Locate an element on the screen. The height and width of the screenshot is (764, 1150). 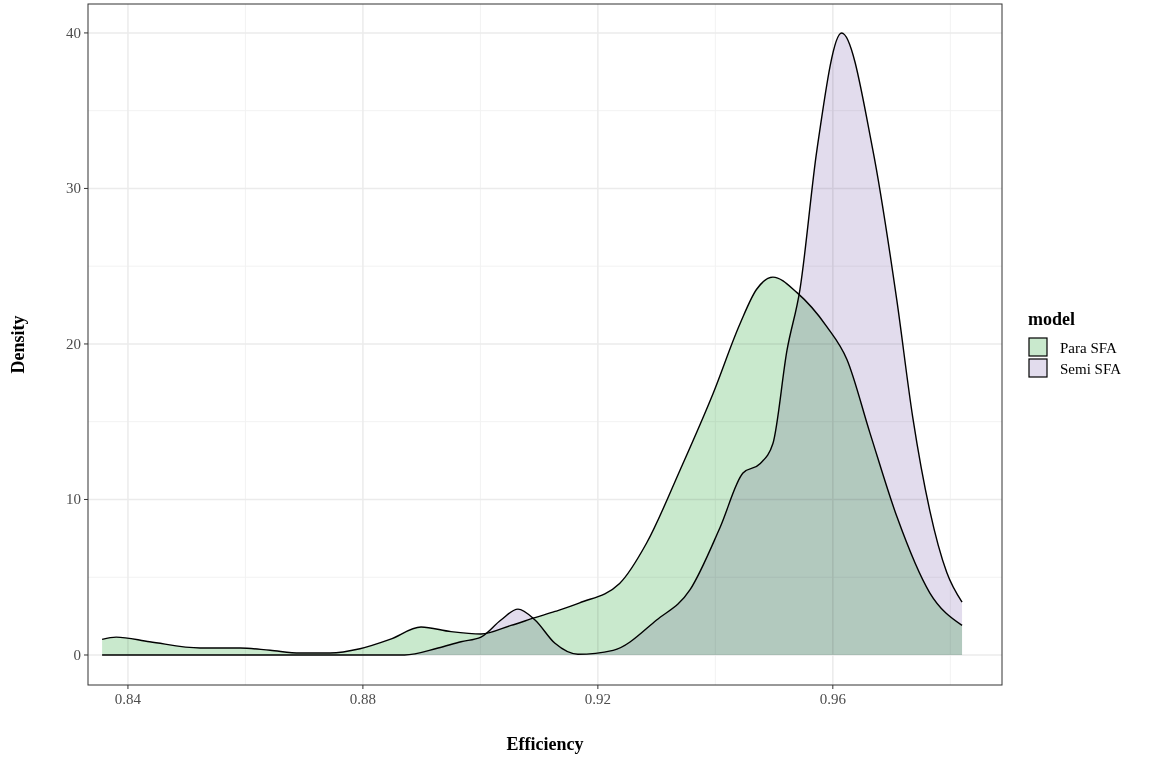
y-tick-label: 0 is located at coordinates (77, 654).